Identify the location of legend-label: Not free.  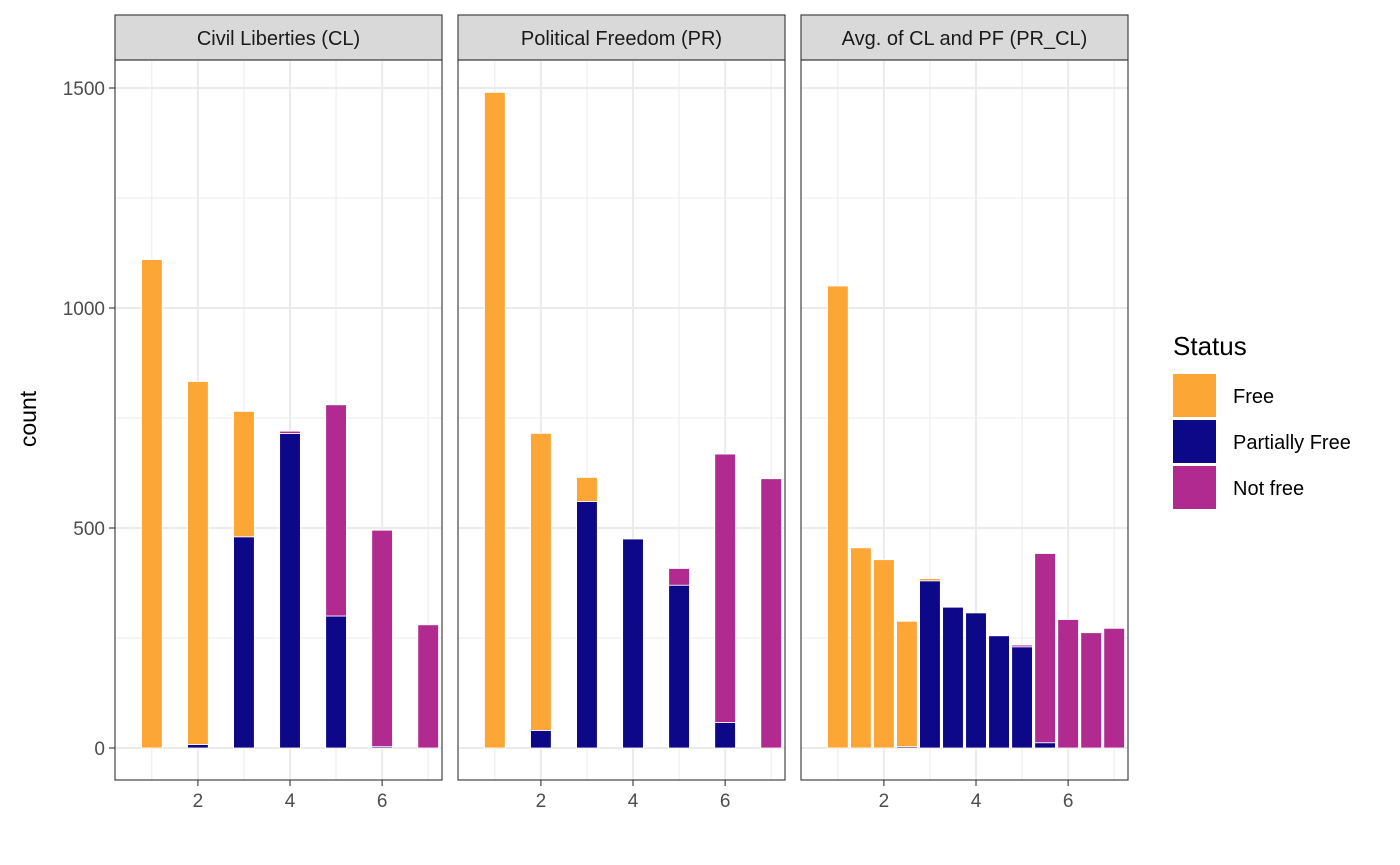
(1268, 489).